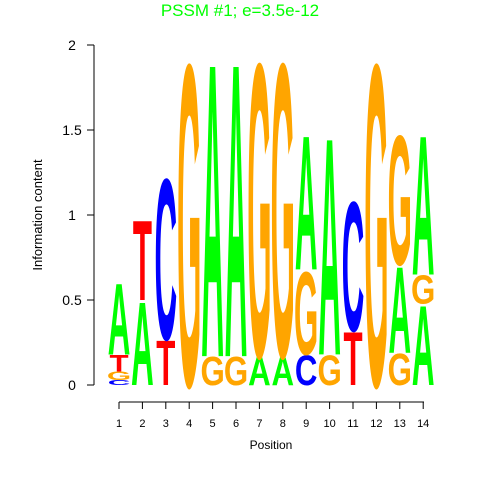 The width and height of the screenshot is (480, 480). What do you see at coordinates (72, 45) in the screenshot?
I see `y-tick-label: 2` at bounding box center [72, 45].